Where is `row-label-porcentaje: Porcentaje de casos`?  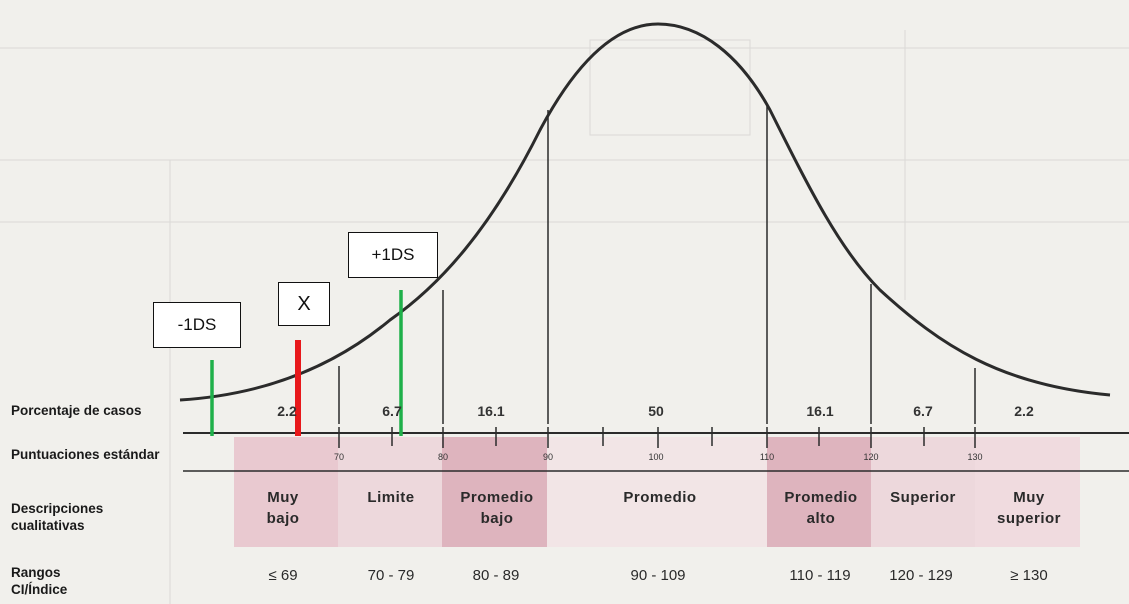
row-label-porcentaje: Porcentaje de casos is located at coordinates (76, 410).